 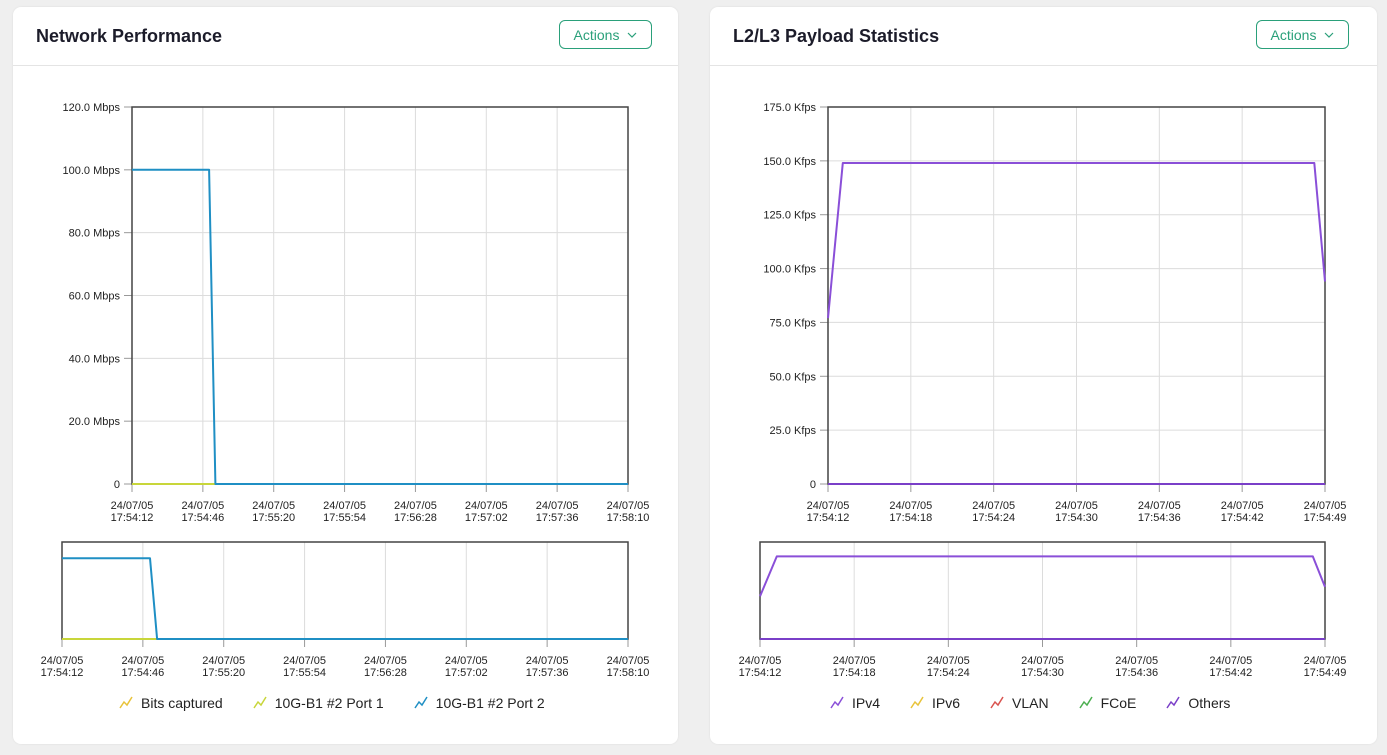 What do you see at coordinates (789, 216) in the screenshot?
I see `y-tick-label: 125.0 Kfps` at bounding box center [789, 216].